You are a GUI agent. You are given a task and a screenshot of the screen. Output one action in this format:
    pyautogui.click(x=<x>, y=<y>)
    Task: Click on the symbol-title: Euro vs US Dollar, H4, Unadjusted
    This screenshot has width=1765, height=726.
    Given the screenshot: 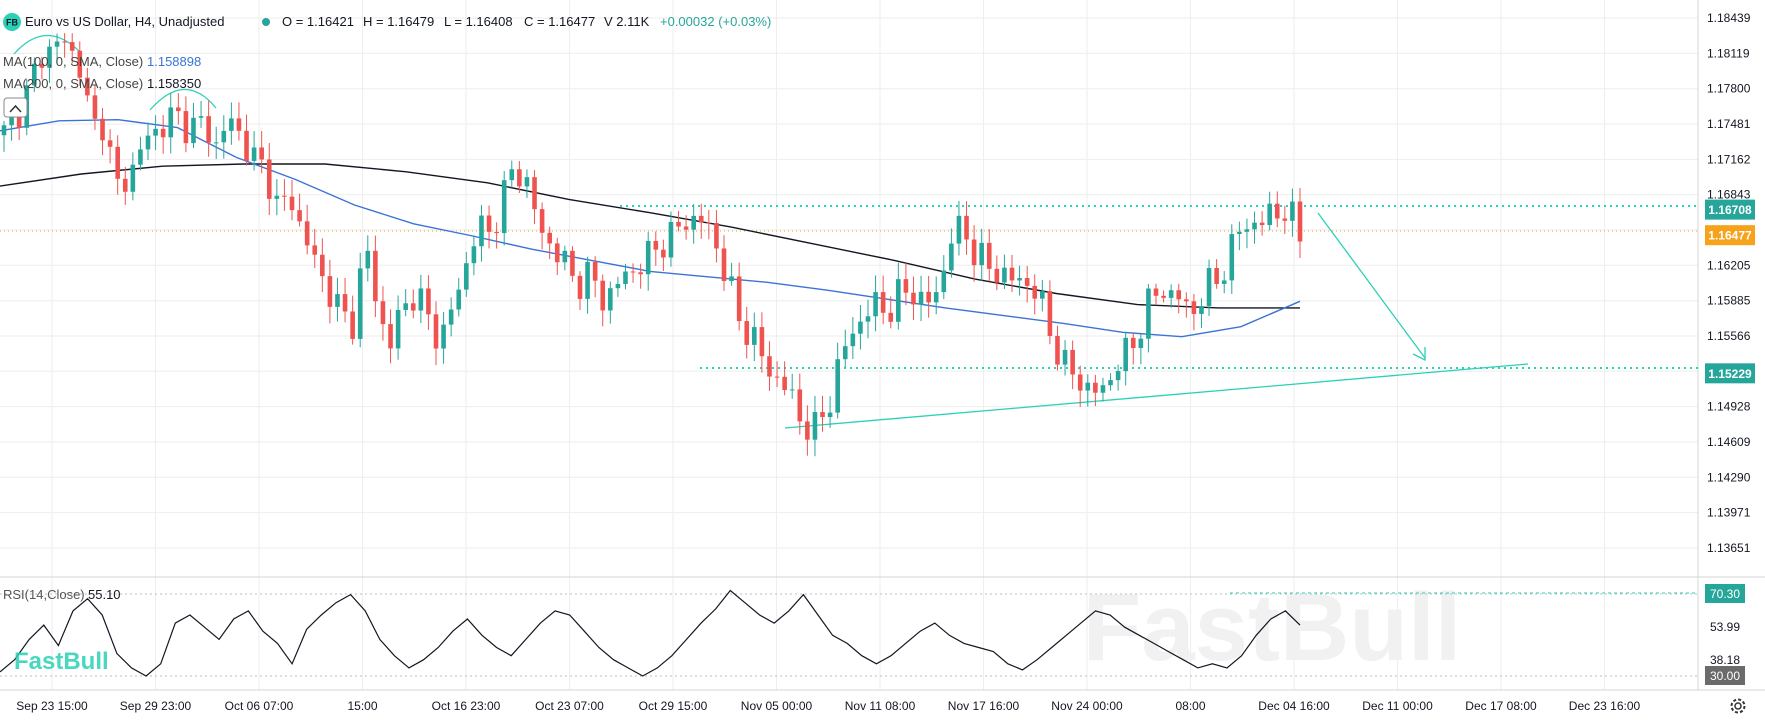 What is the action you would take?
    pyautogui.click(x=124, y=21)
    